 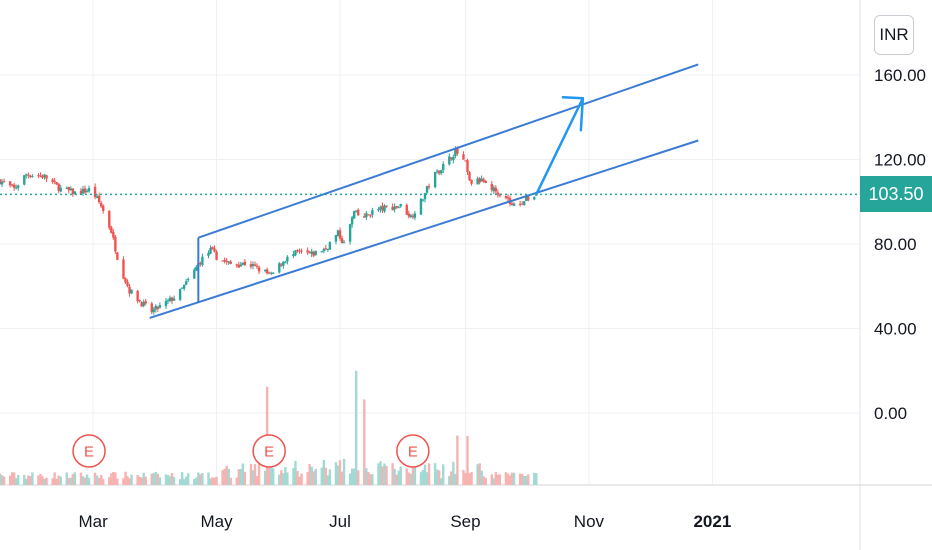 I want to click on time-tick-label: Nov, so click(x=589, y=521).